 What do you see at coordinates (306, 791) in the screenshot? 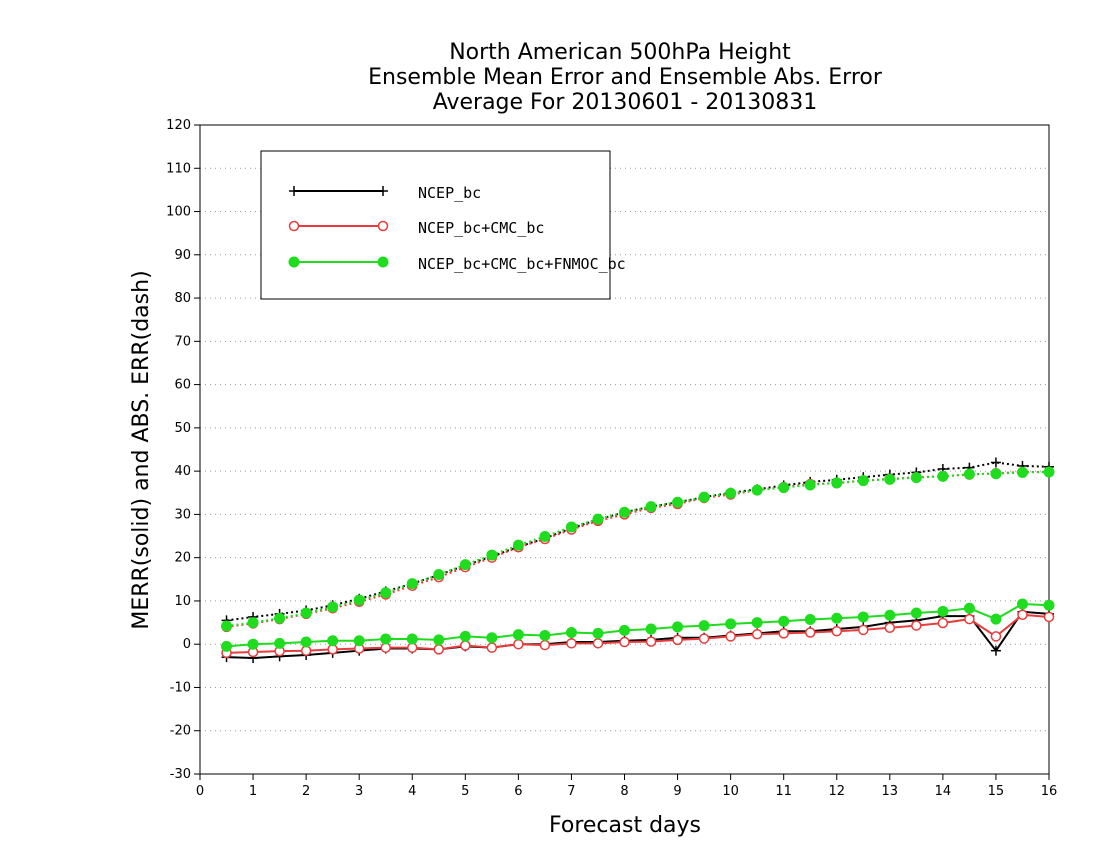
I see `x-tick-label: 2` at bounding box center [306, 791].